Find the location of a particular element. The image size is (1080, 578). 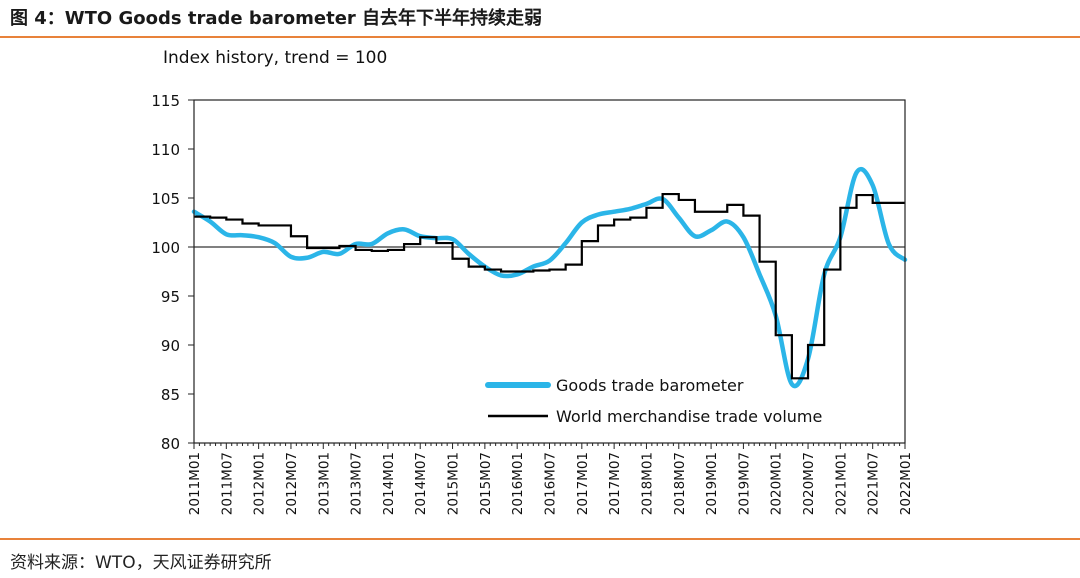

x-tick-label: 2020M01 is located at coordinates (777, 483).